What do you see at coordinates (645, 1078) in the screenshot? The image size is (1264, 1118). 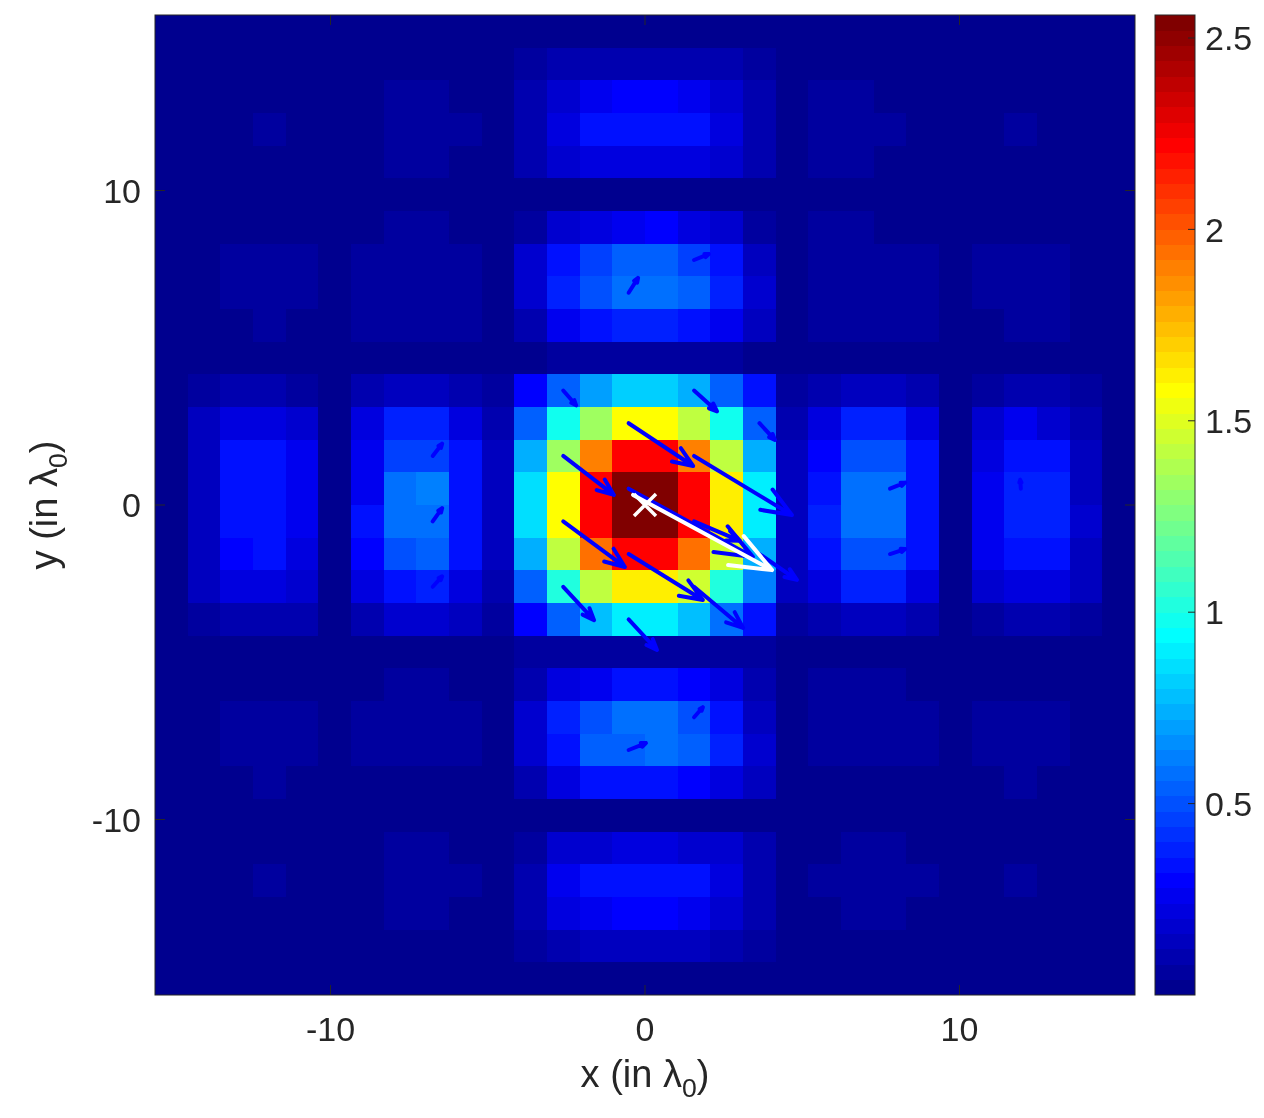 I see `x-axis-title: x (in λ$_{0}$)` at bounding box center [645, 1078].